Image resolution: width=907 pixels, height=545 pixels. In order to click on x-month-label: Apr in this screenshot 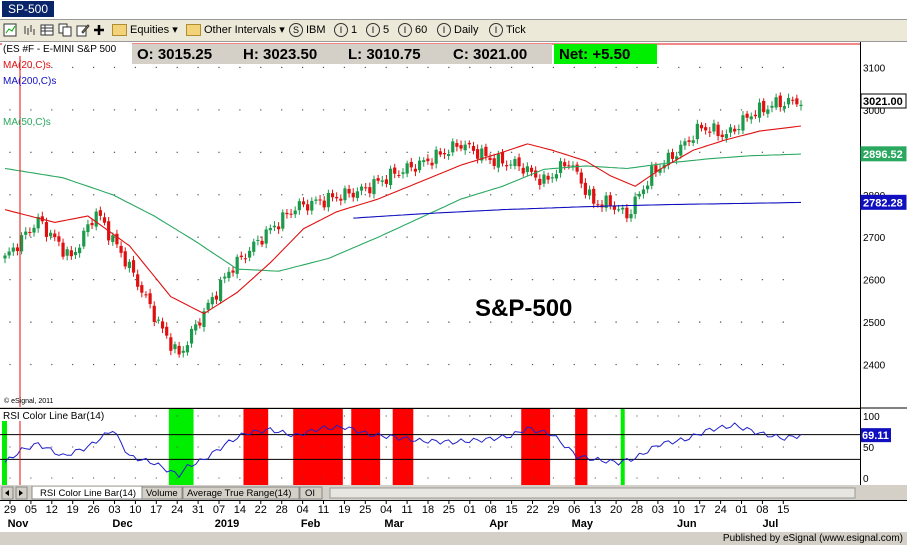, I will do `click(499, 524)`.